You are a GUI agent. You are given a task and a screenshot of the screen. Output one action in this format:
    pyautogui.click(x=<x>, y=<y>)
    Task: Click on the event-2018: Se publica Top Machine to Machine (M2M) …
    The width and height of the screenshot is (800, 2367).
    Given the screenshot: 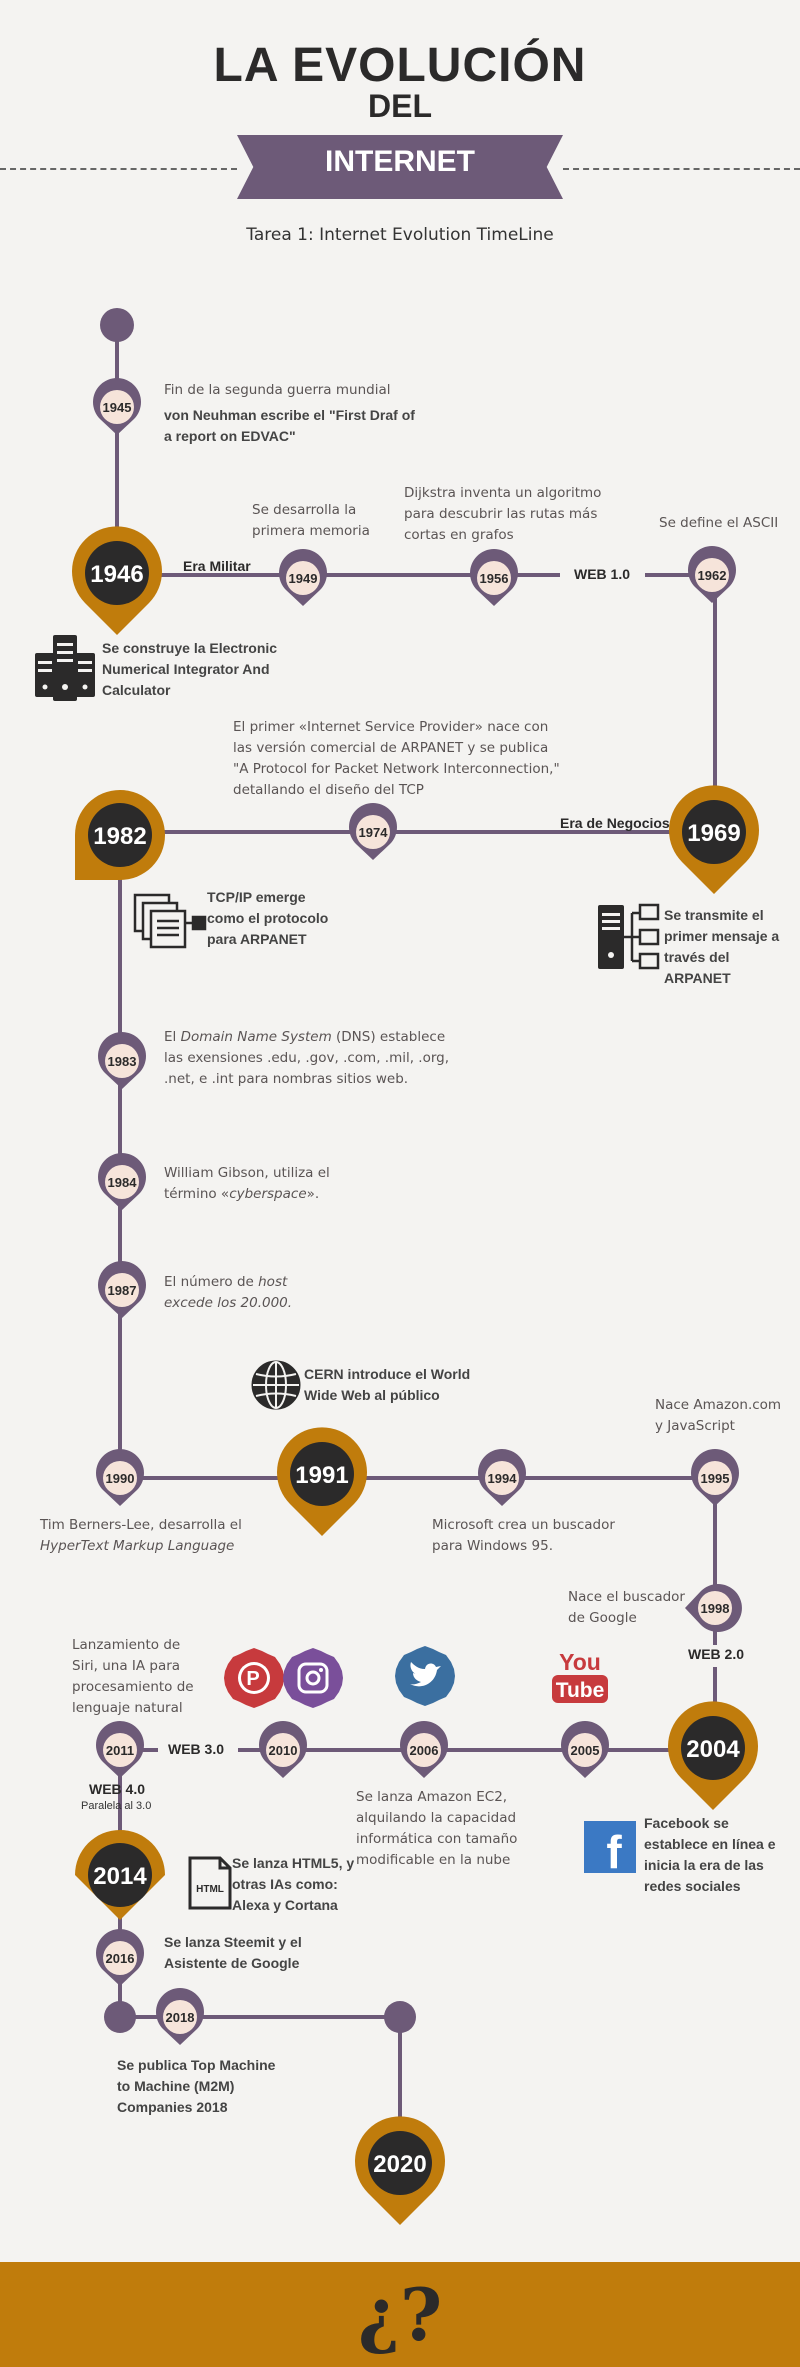 What is the action you would take?
    pyautogui.click(x=196, y=2086)
    